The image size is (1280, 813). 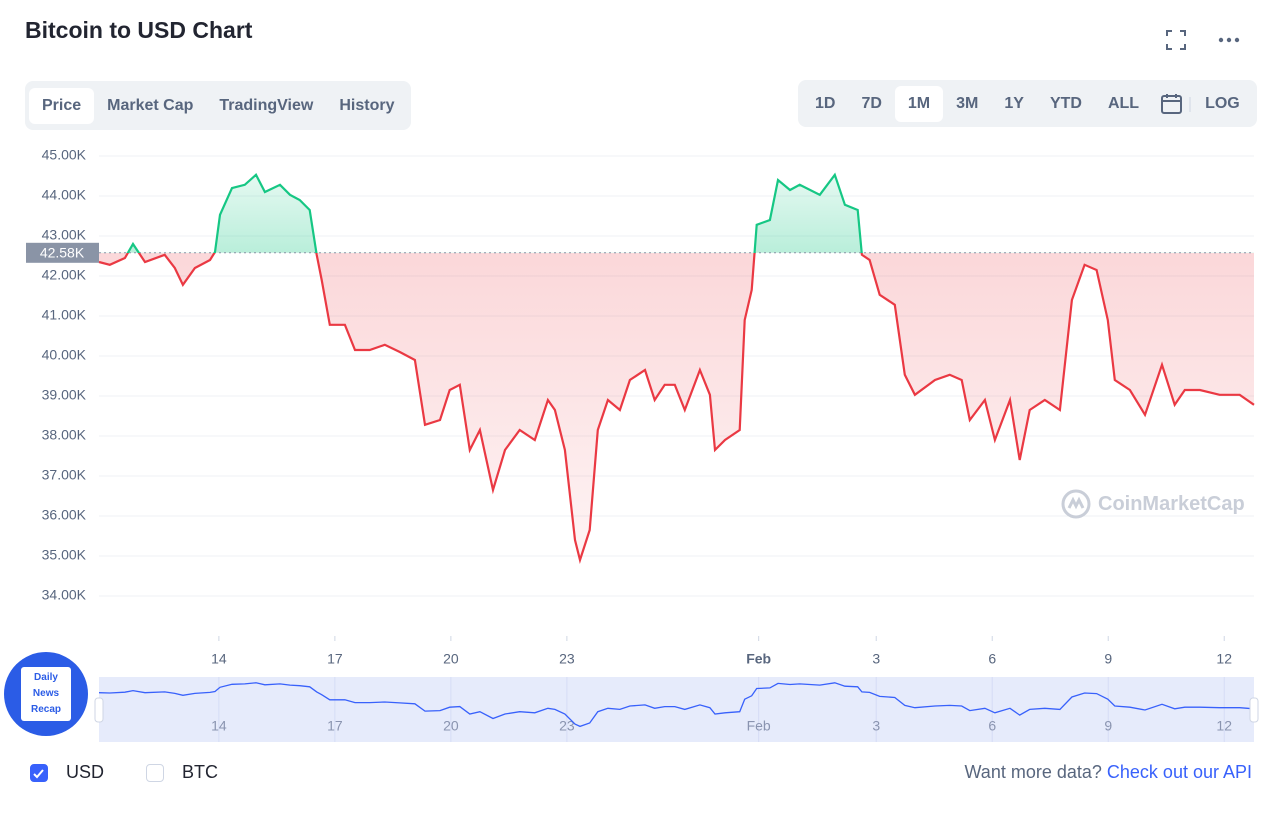 I want to click on x-tick-label: 9, so click(x=1108, y=659).